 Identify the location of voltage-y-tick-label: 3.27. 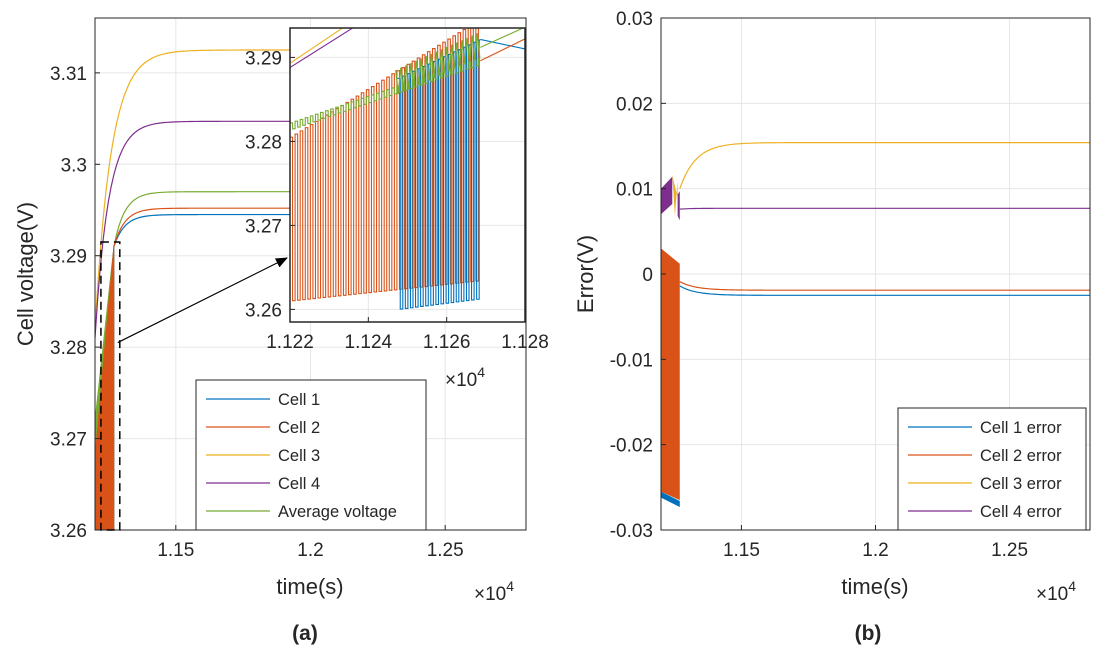
(68, 440).